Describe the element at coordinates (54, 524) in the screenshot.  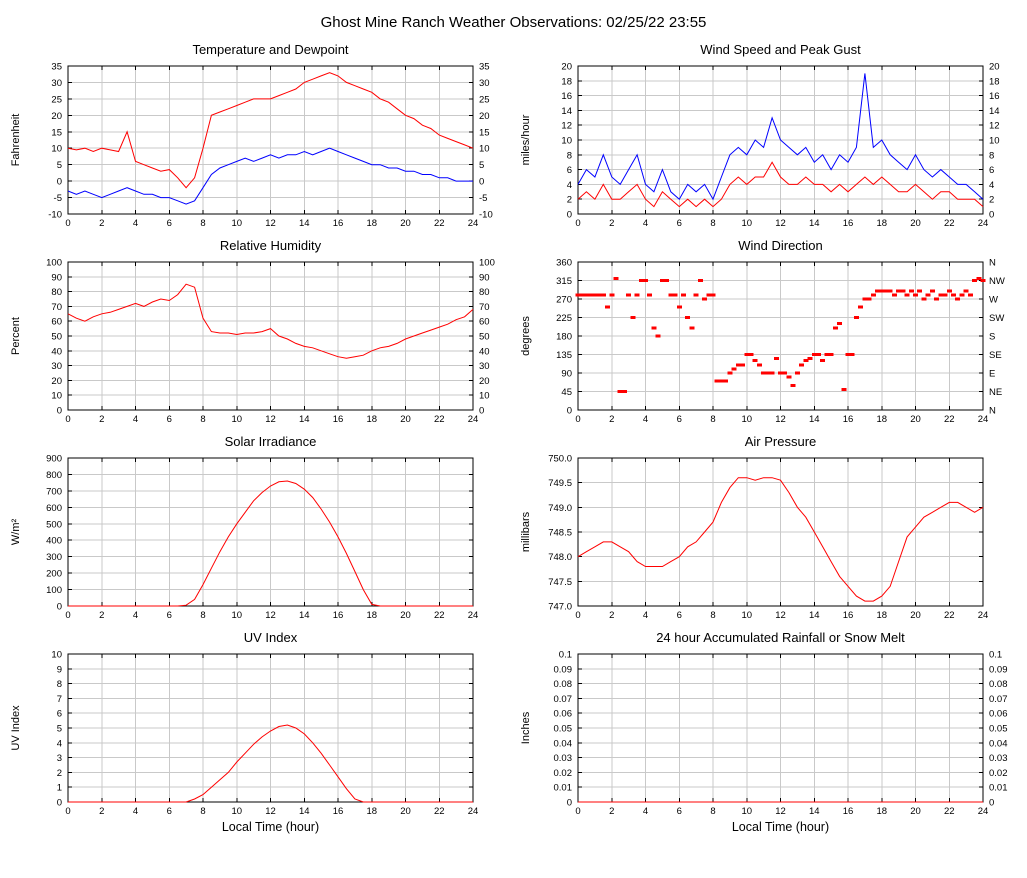
I see `svg-text: 500` at that location.